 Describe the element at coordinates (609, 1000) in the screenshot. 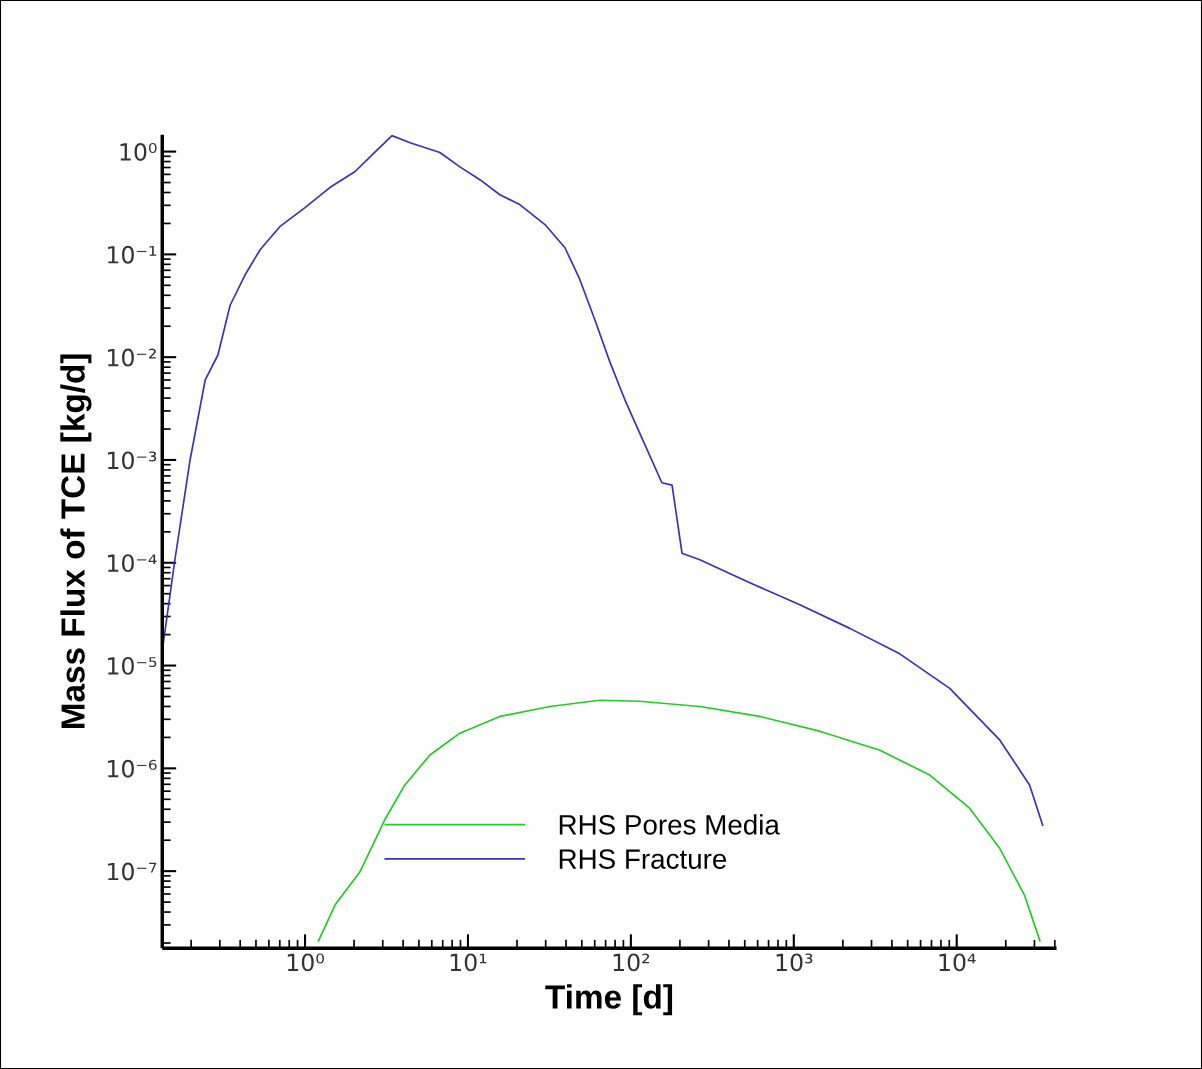

I see `x-axis-title: Time [d]` at that location.